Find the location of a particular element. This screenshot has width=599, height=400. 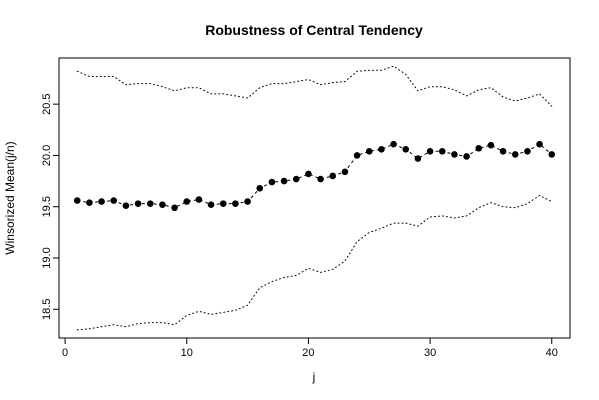

y-tick-label: 20.0 is located at coordinates (47, 155).